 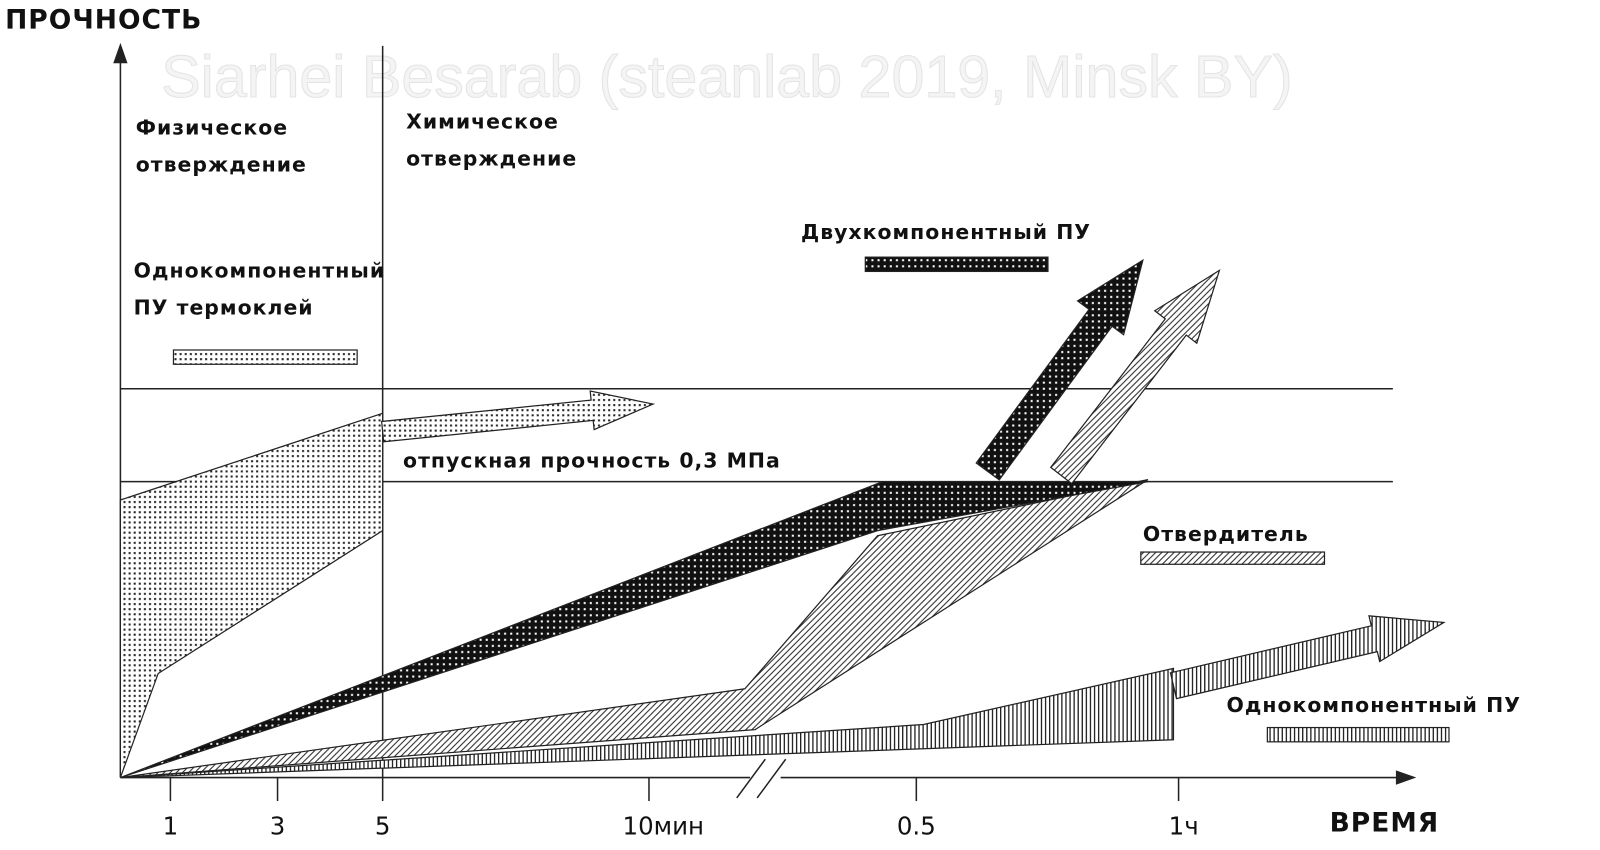 What do you see at coordinates (592, 460) in the screenshot?
I see `threshold-label: отпускная прочность 0,3 МПа` at bounding box center [592, 460].